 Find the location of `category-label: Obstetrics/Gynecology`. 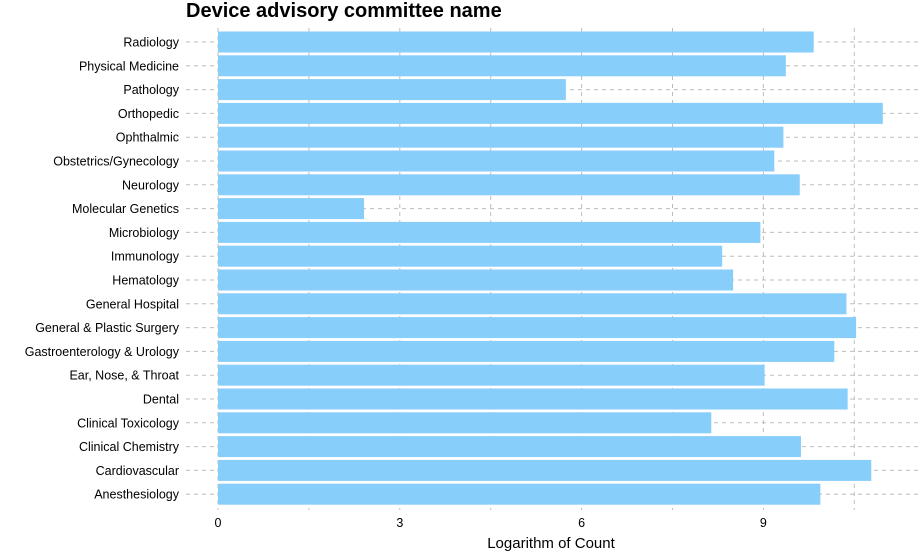

category-label: Obstetrics/Gynecology is located at coordinates (116, 162).